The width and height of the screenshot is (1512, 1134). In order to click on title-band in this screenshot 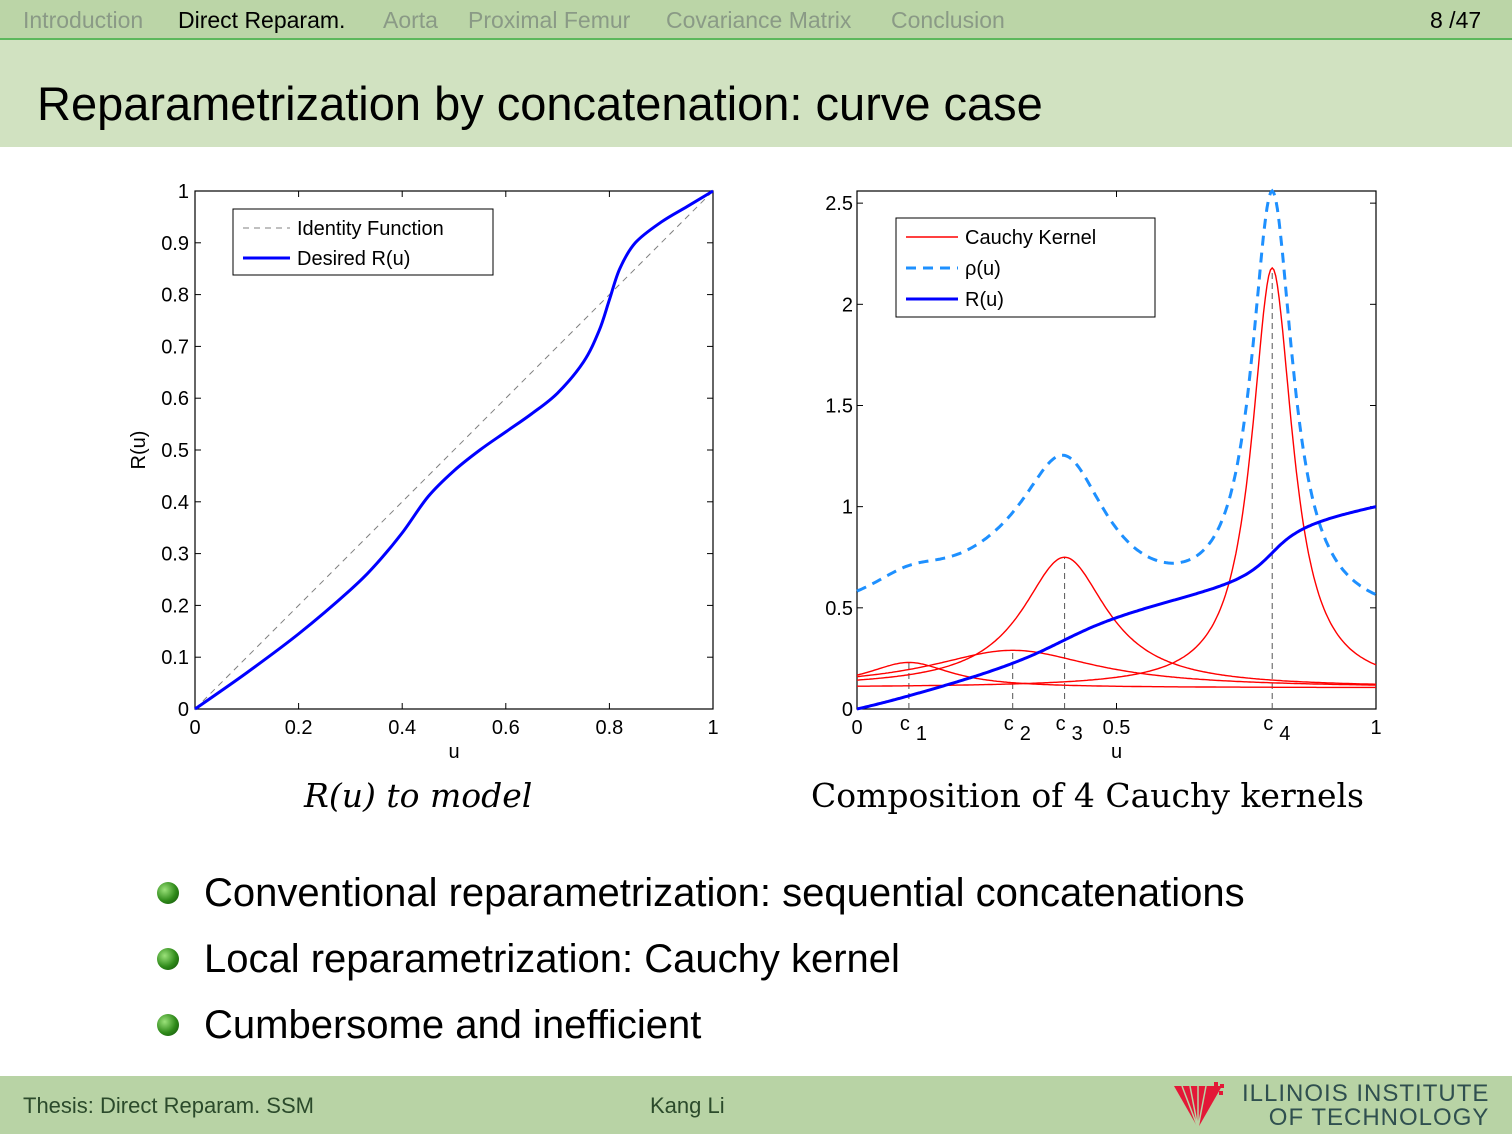, I will do `click(756, 93)`.